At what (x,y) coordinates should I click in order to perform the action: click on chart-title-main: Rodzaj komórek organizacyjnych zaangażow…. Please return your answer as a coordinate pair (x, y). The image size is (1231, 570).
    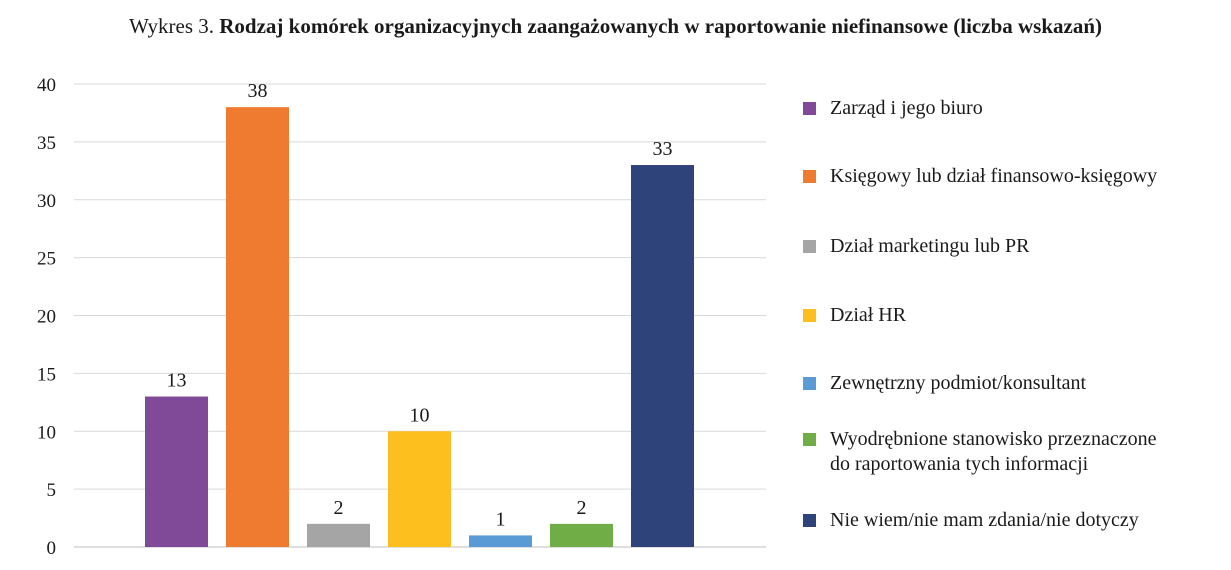
    Looking at the image, I should click on (661, 26).